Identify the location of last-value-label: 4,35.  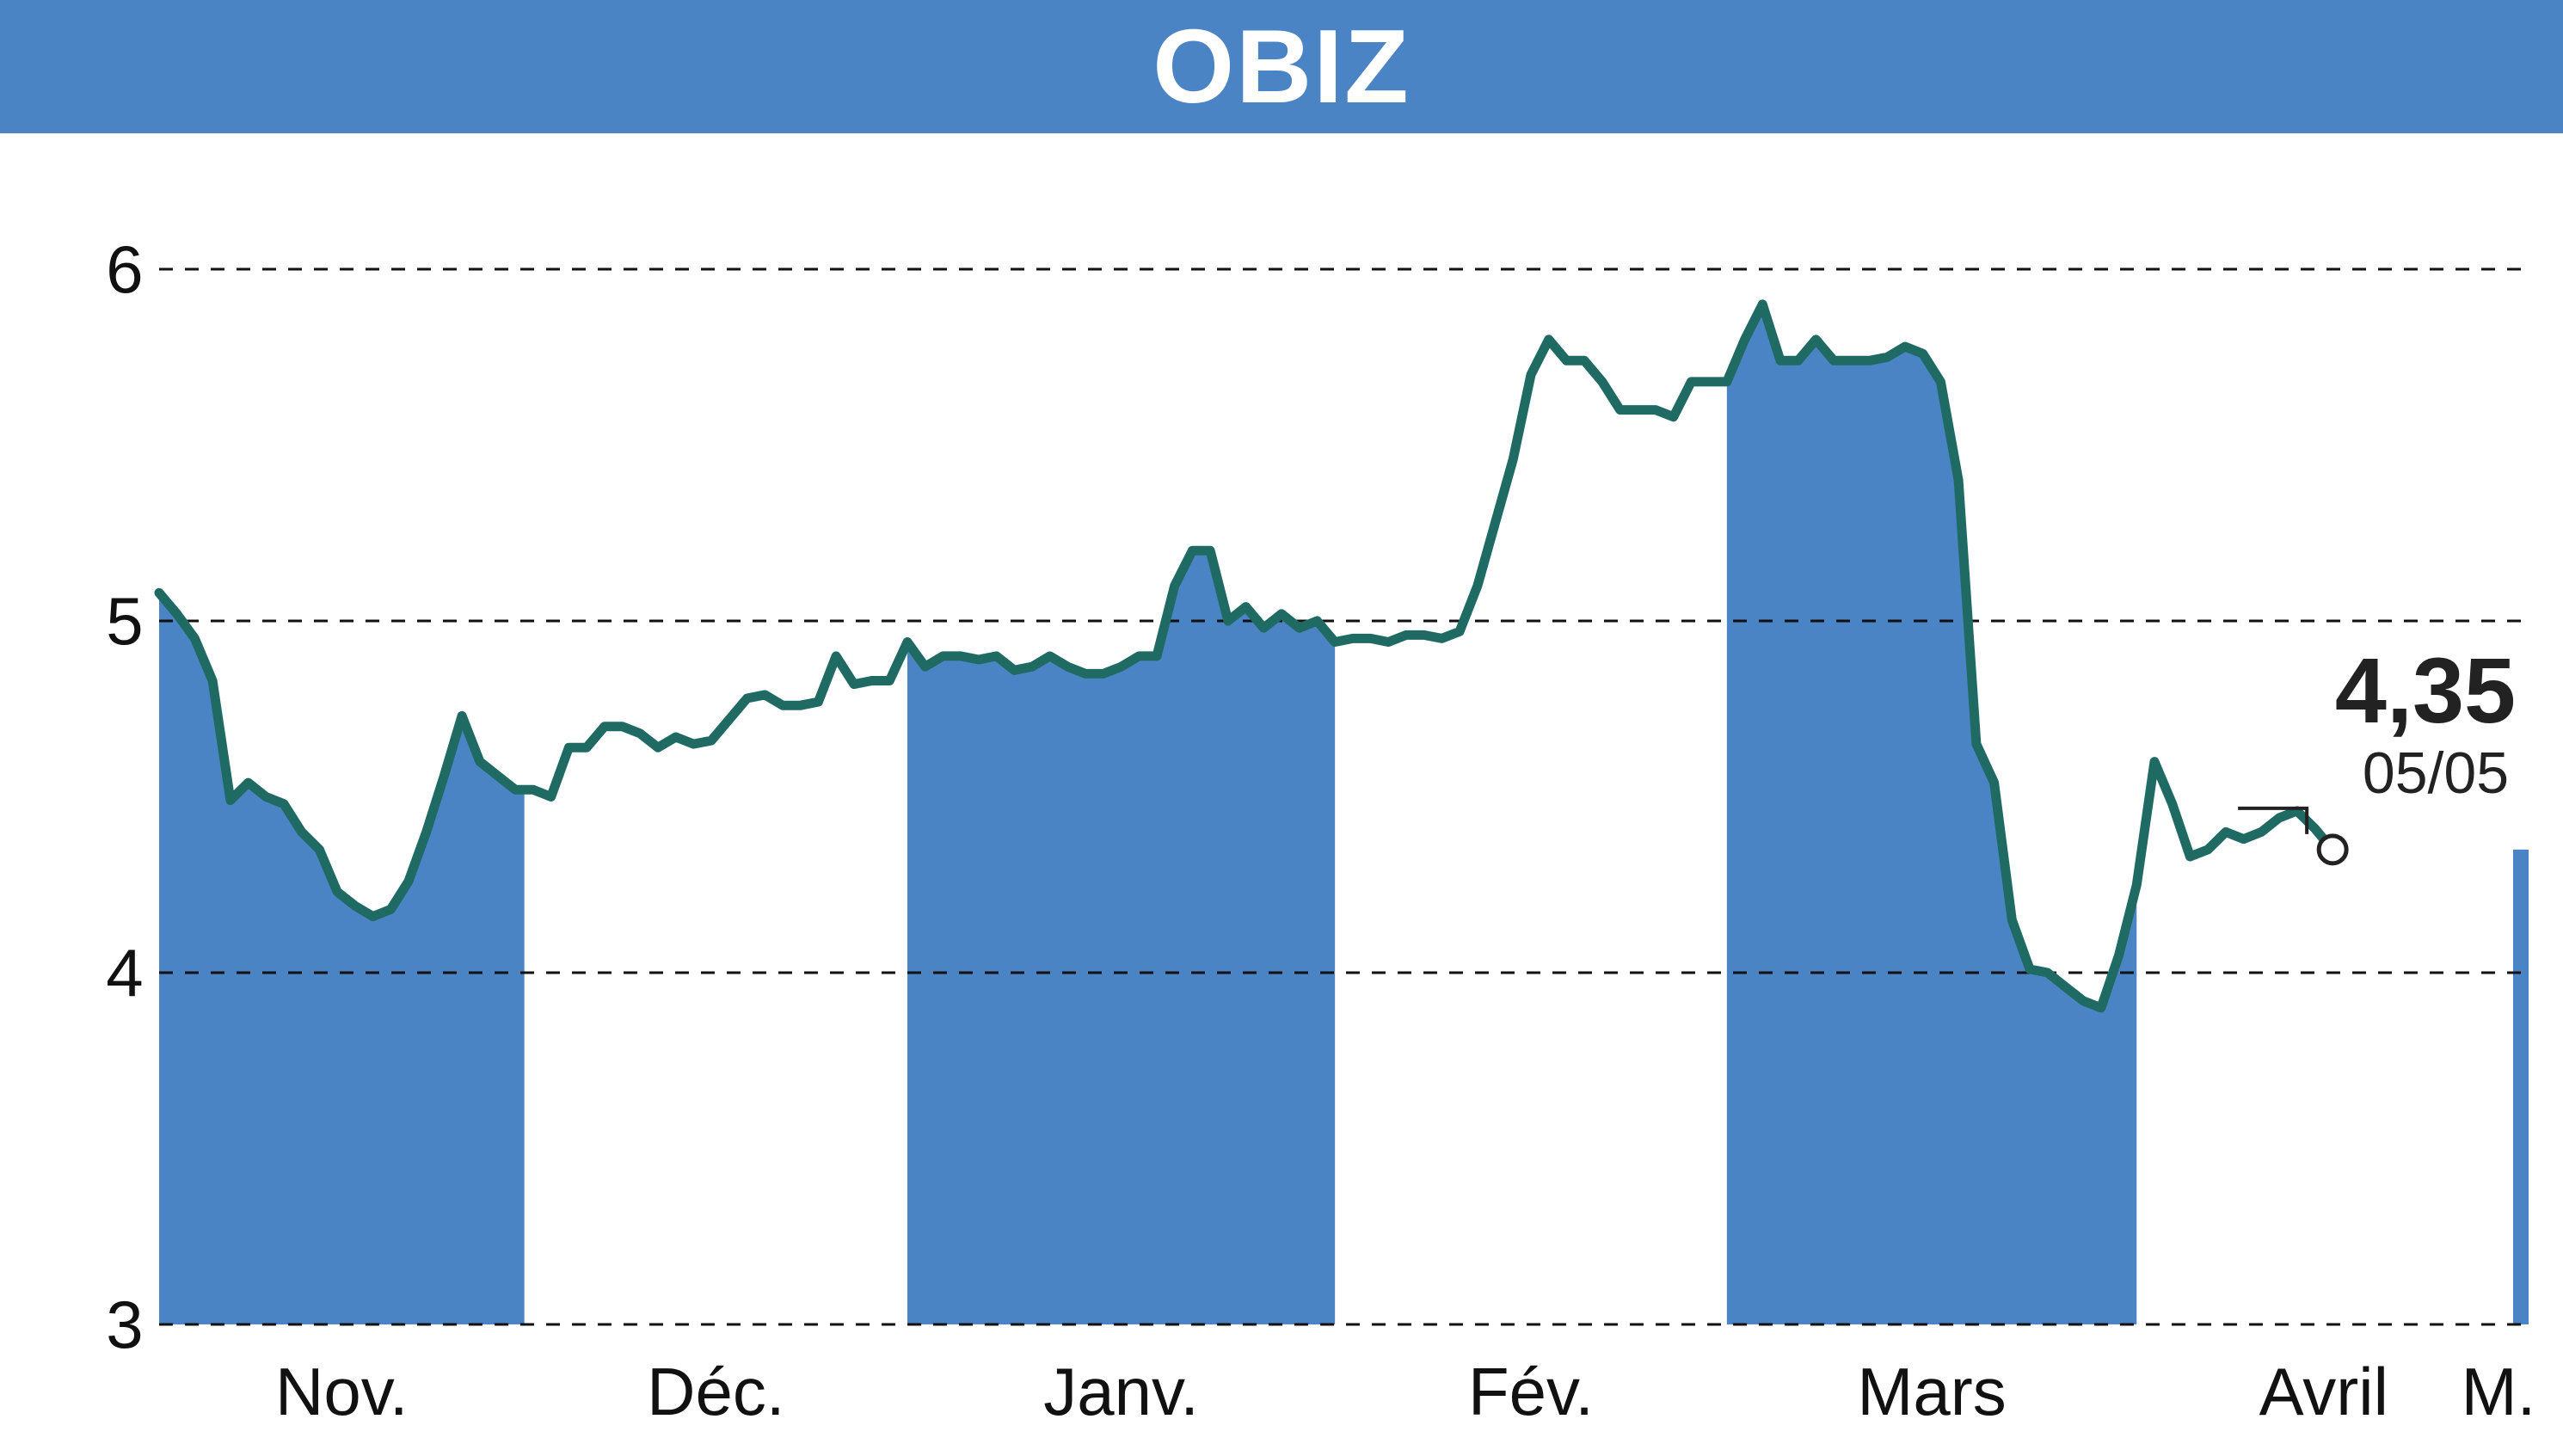
(2425, 690).